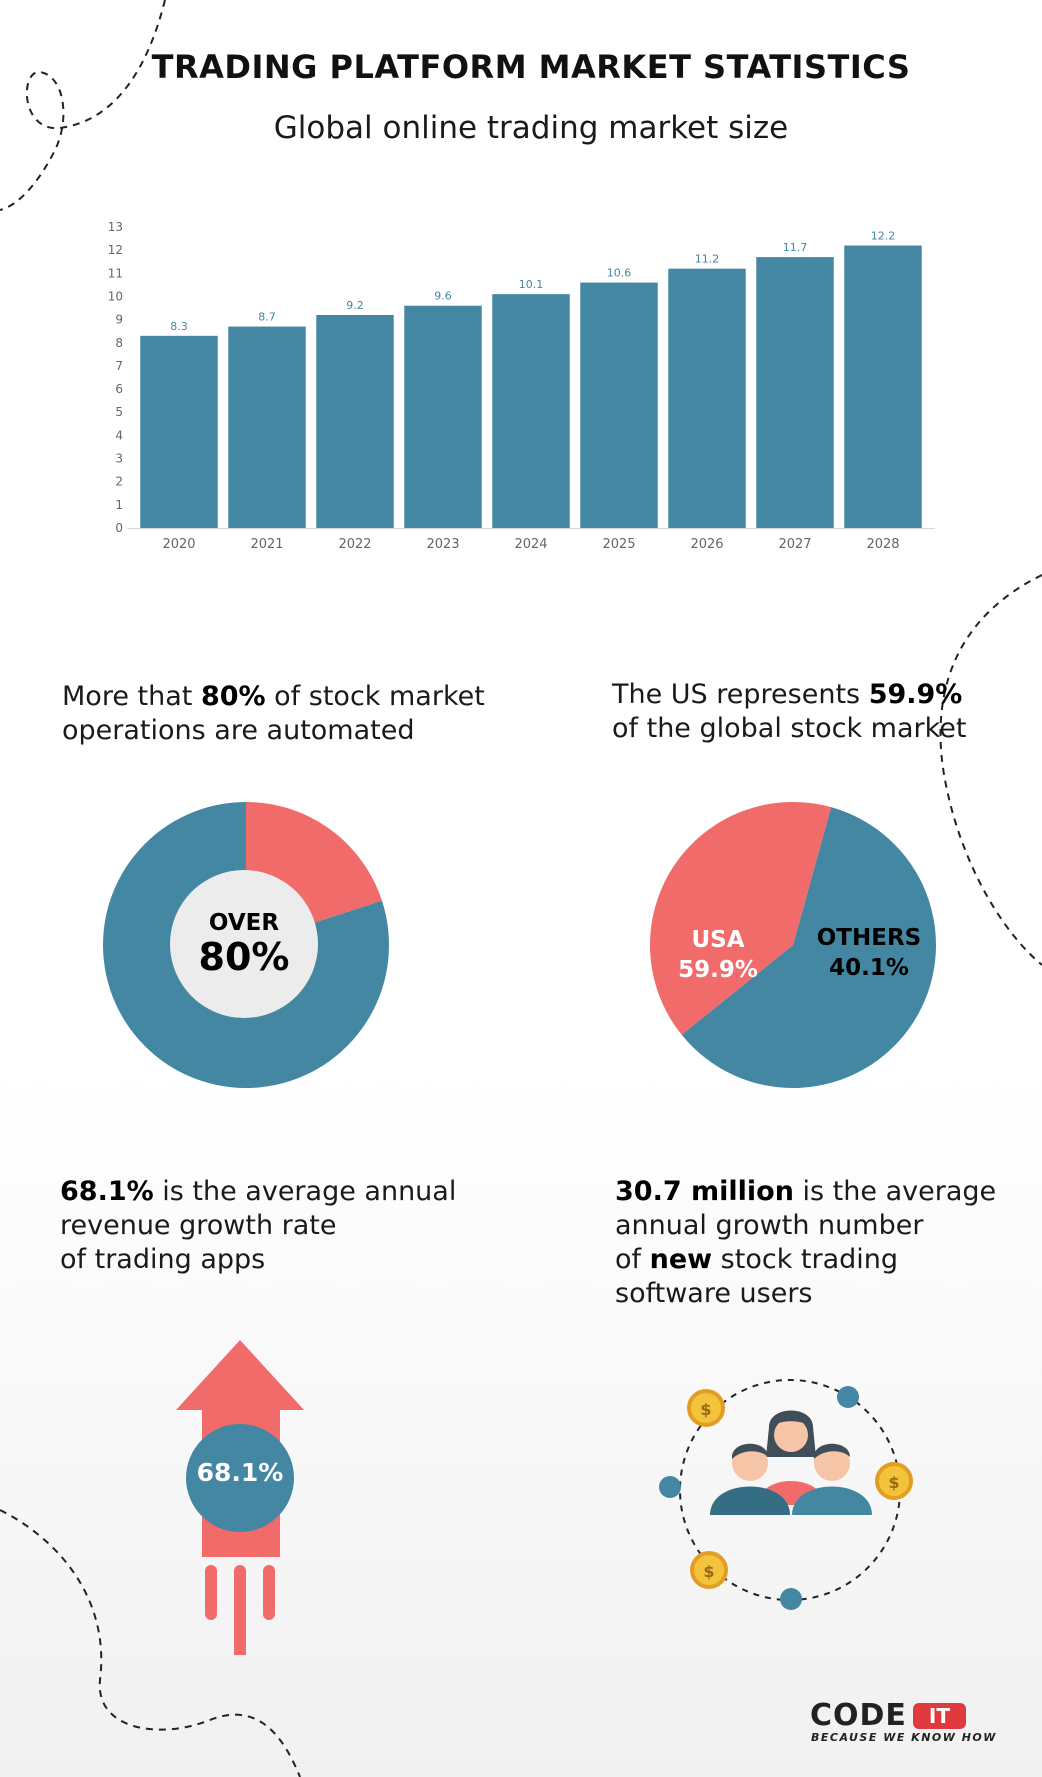  I want to click on y-tick-label: 2, so click(119, 482).